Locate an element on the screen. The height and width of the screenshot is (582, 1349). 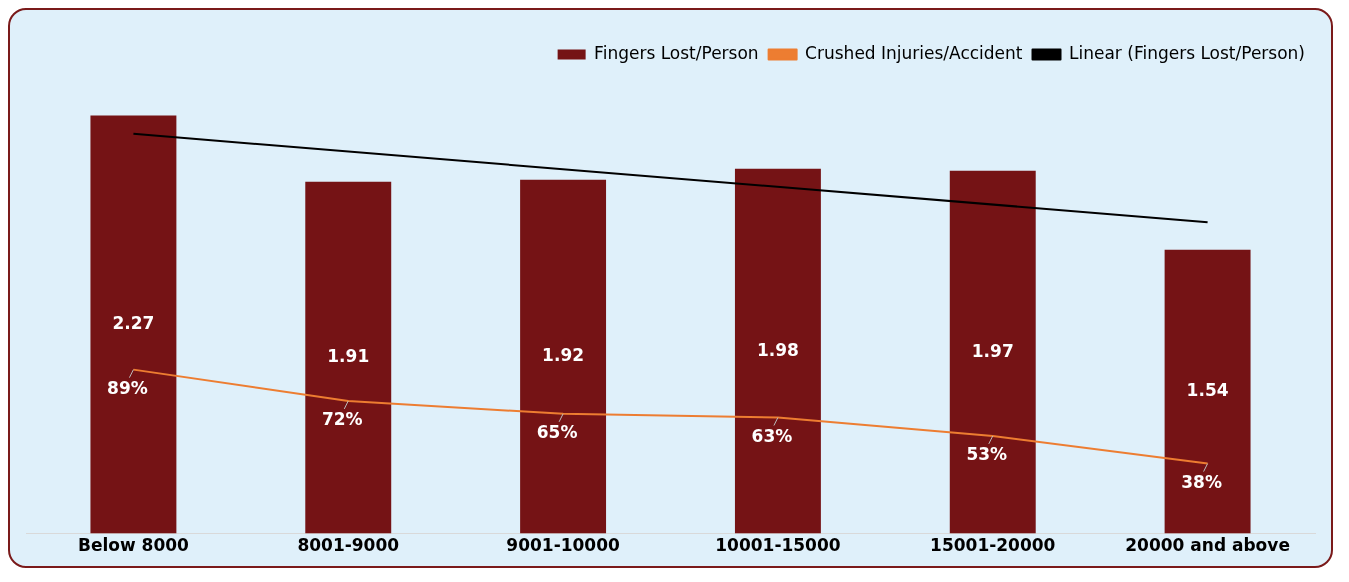
data-label: 1.91 is located at coordinates (348, 356).